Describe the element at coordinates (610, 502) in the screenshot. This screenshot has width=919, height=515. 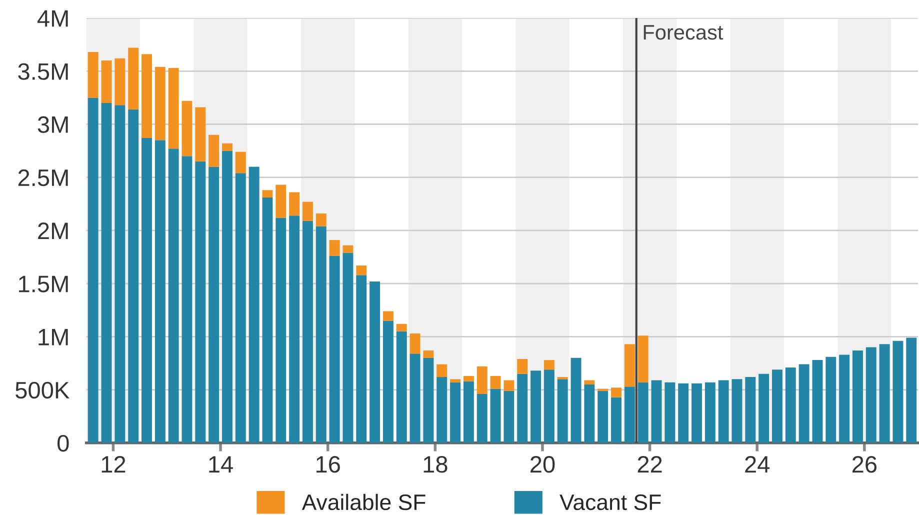
I see `legend-label: Vacant SF` at that location.